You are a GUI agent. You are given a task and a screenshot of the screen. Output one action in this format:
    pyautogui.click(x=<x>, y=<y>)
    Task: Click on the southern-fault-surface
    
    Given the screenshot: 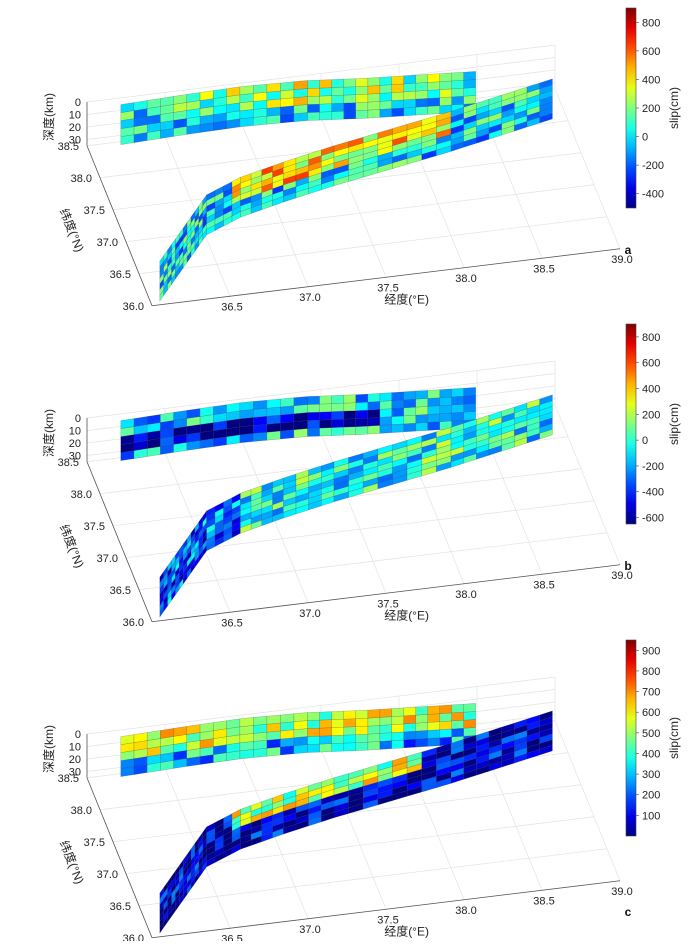 What is the action you would take?
    pyautogui.click(x=356, y=822)
    